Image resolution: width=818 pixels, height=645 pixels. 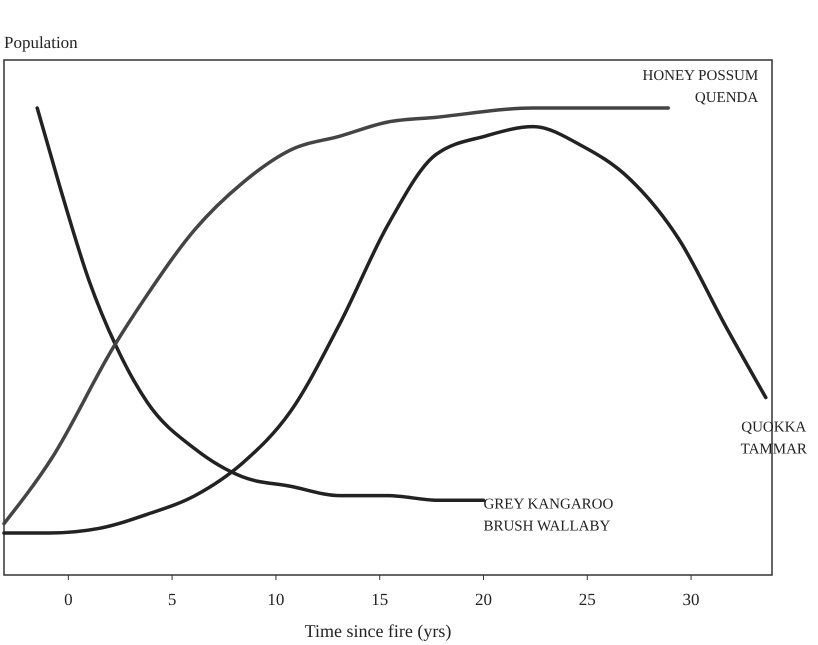 What do you see at coordinates (691, 599) in the screenshot?
I see `x-tick-label: 30` at bounding box center [691, 599].